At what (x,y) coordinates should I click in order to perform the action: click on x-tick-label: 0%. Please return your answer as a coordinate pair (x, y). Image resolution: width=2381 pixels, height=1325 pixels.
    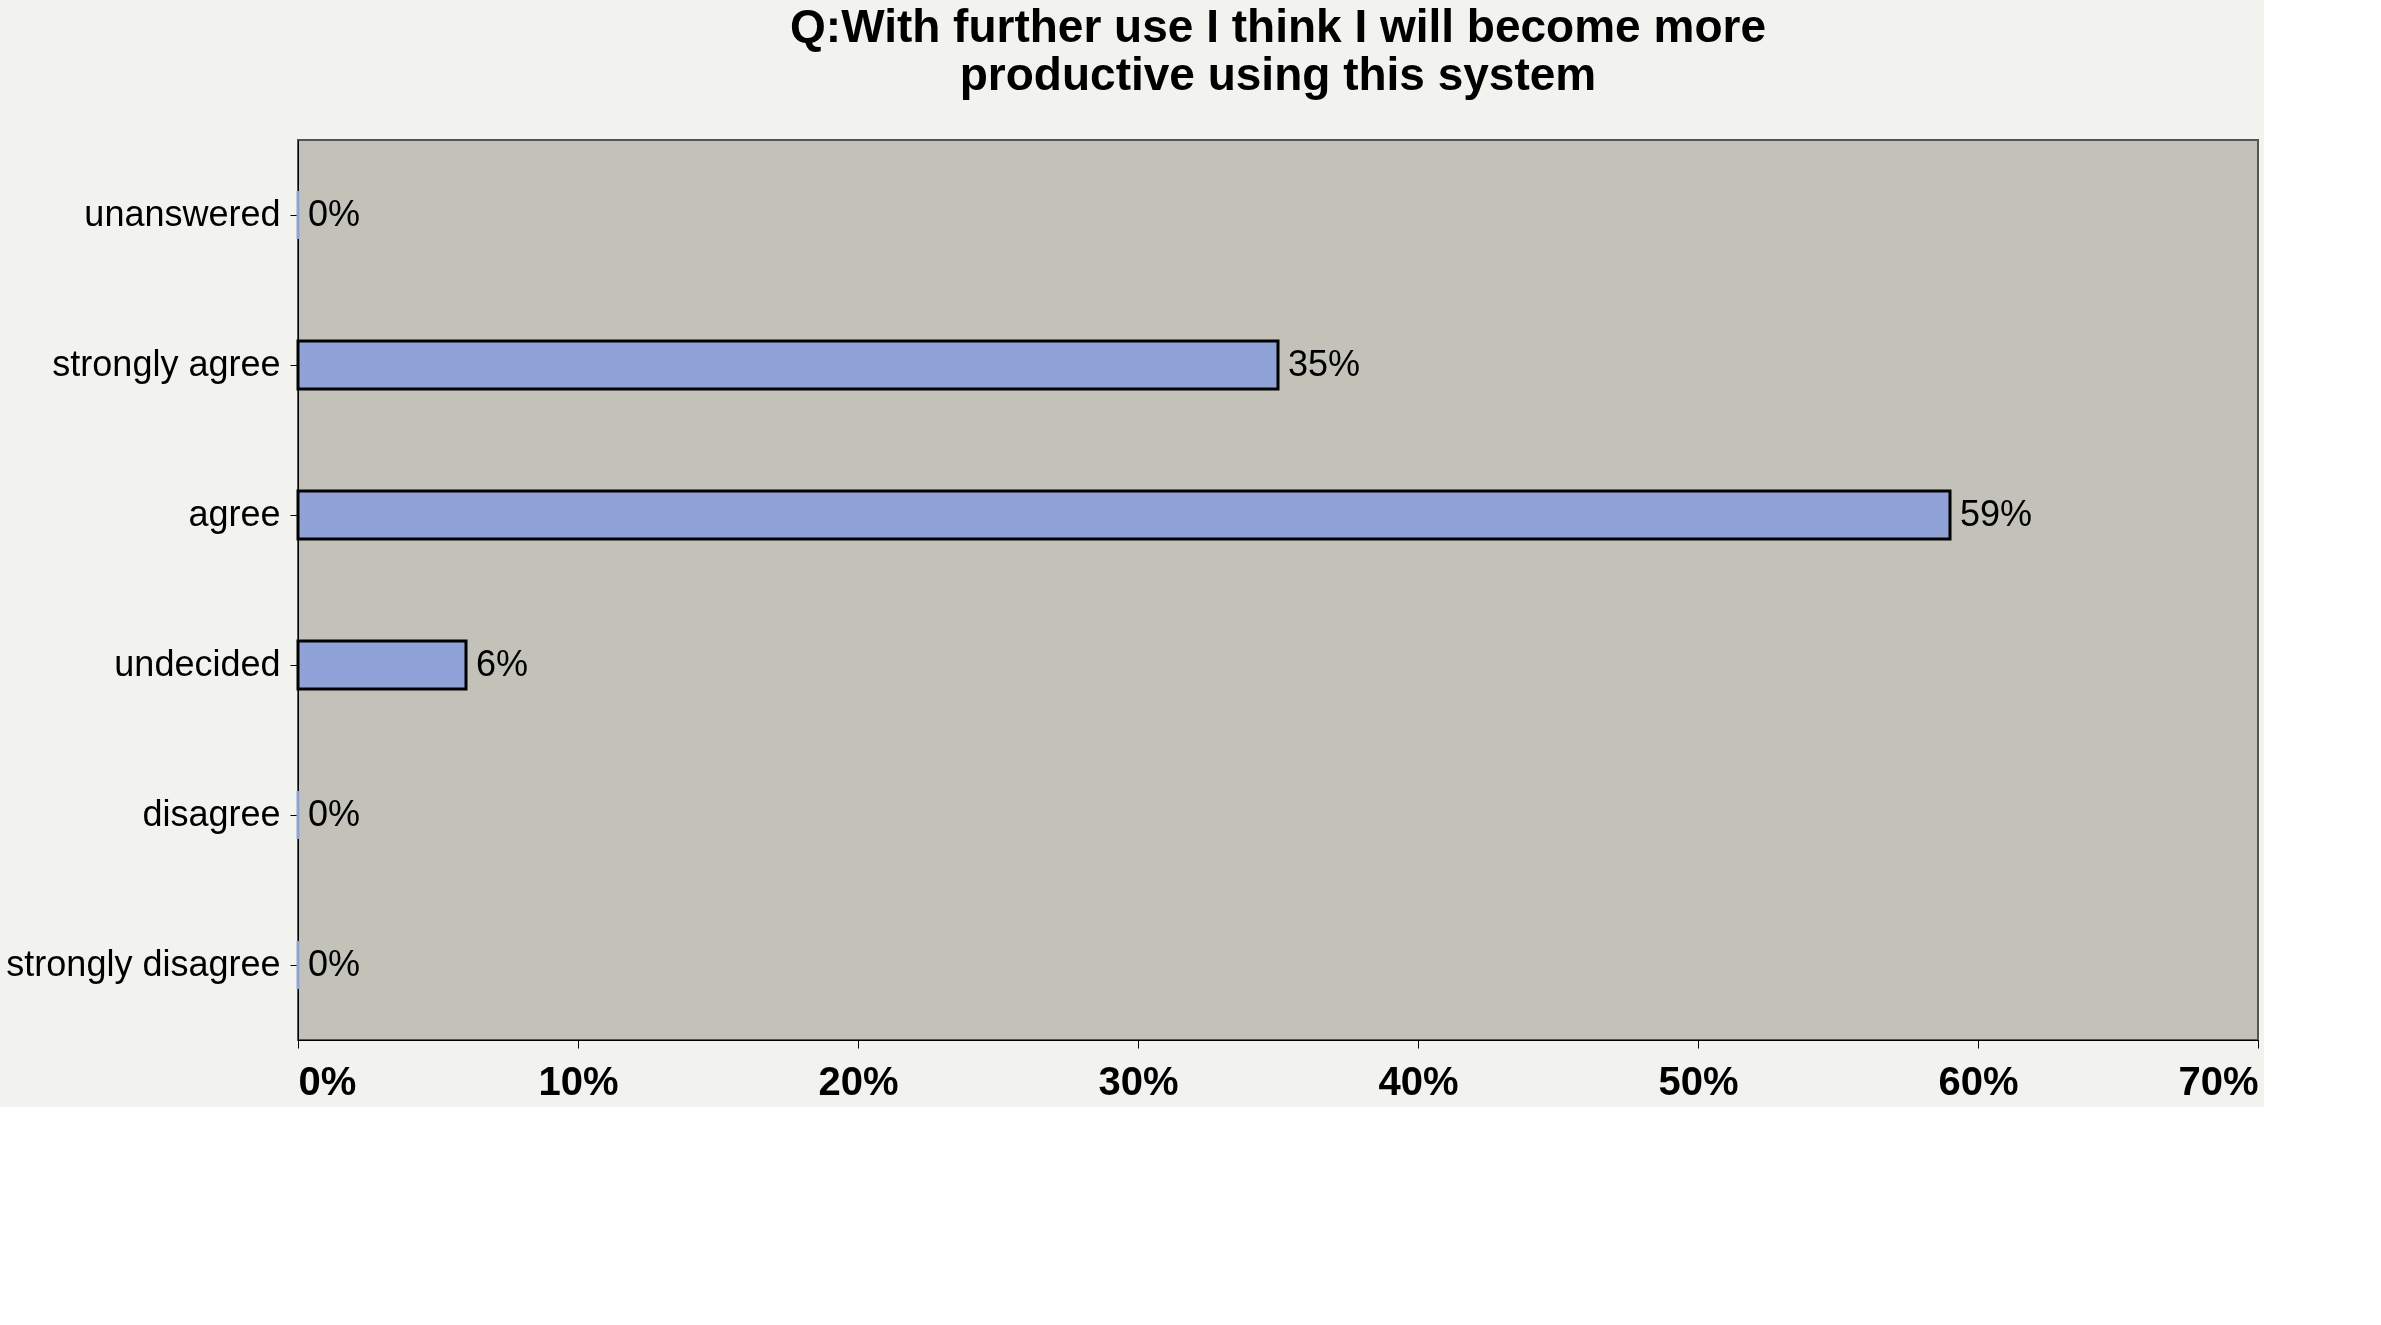
    Looking at the image, I should click on (327, 1080).